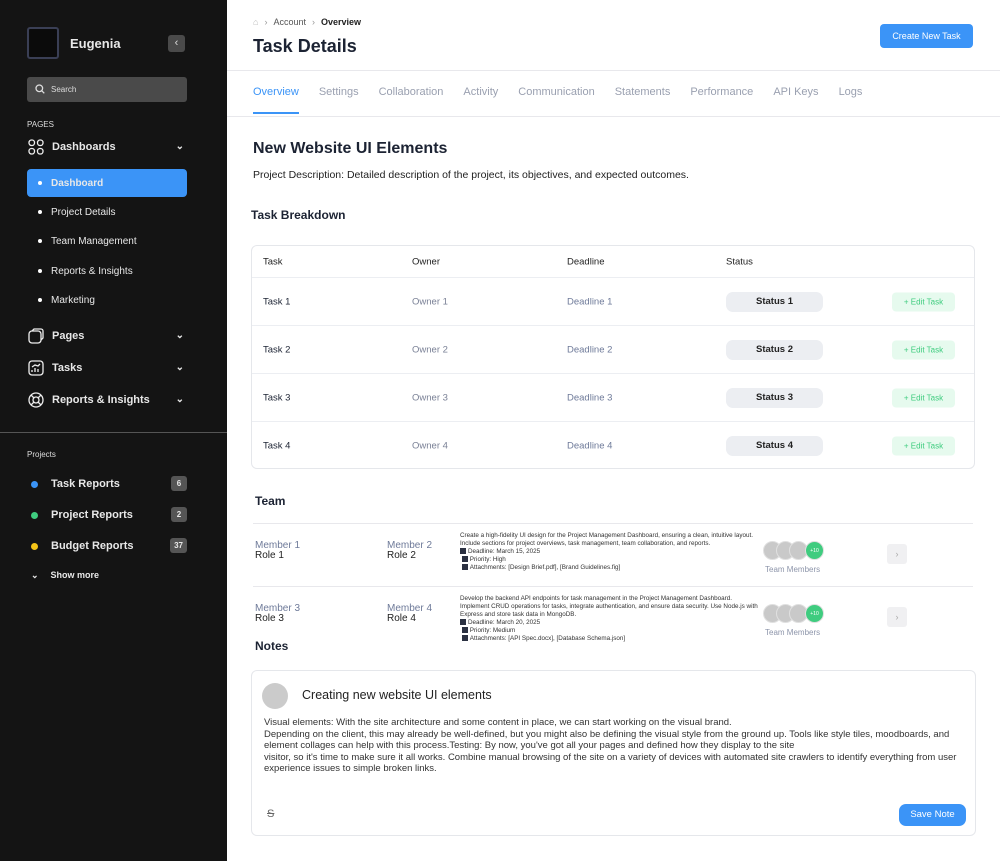 The width and height of the screenshot is (1000, 861). I want to click on header-status: Status, so click(739, 261).